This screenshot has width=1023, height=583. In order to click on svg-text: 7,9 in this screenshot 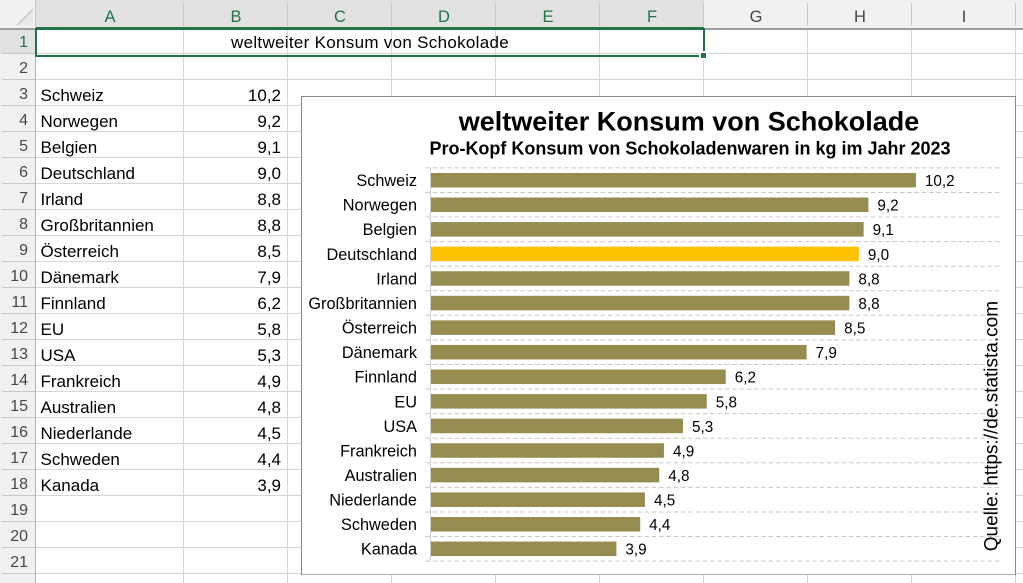, I will do `click(826, 354)`.